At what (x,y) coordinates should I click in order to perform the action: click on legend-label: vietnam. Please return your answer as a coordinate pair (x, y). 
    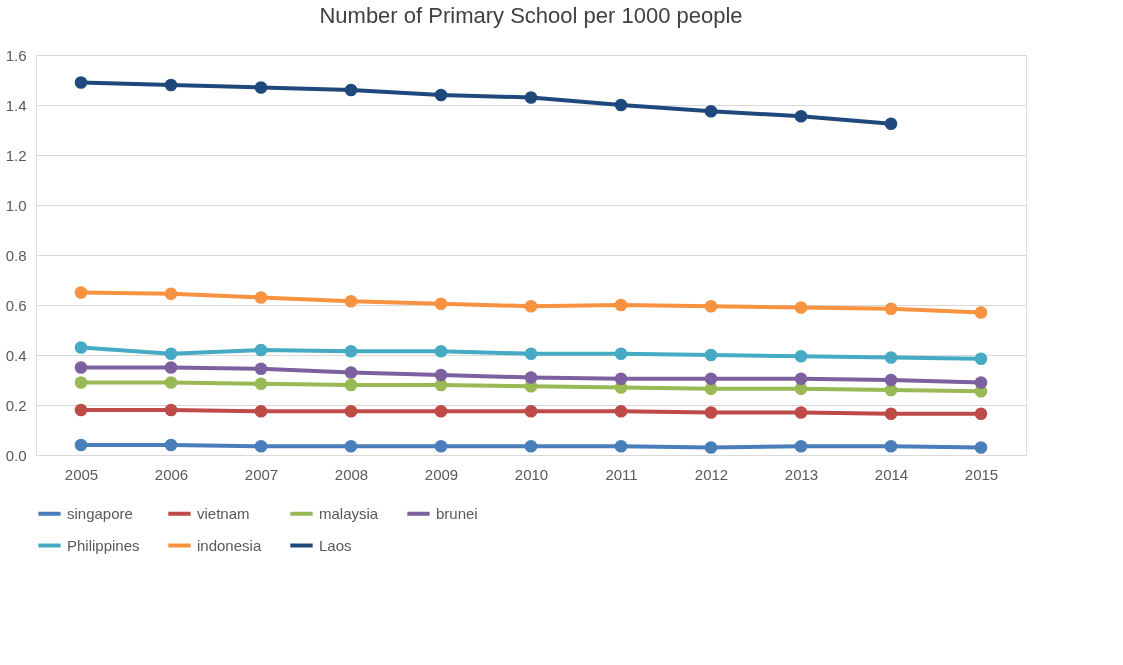
    Looking at the image, I should click on (223, 513).